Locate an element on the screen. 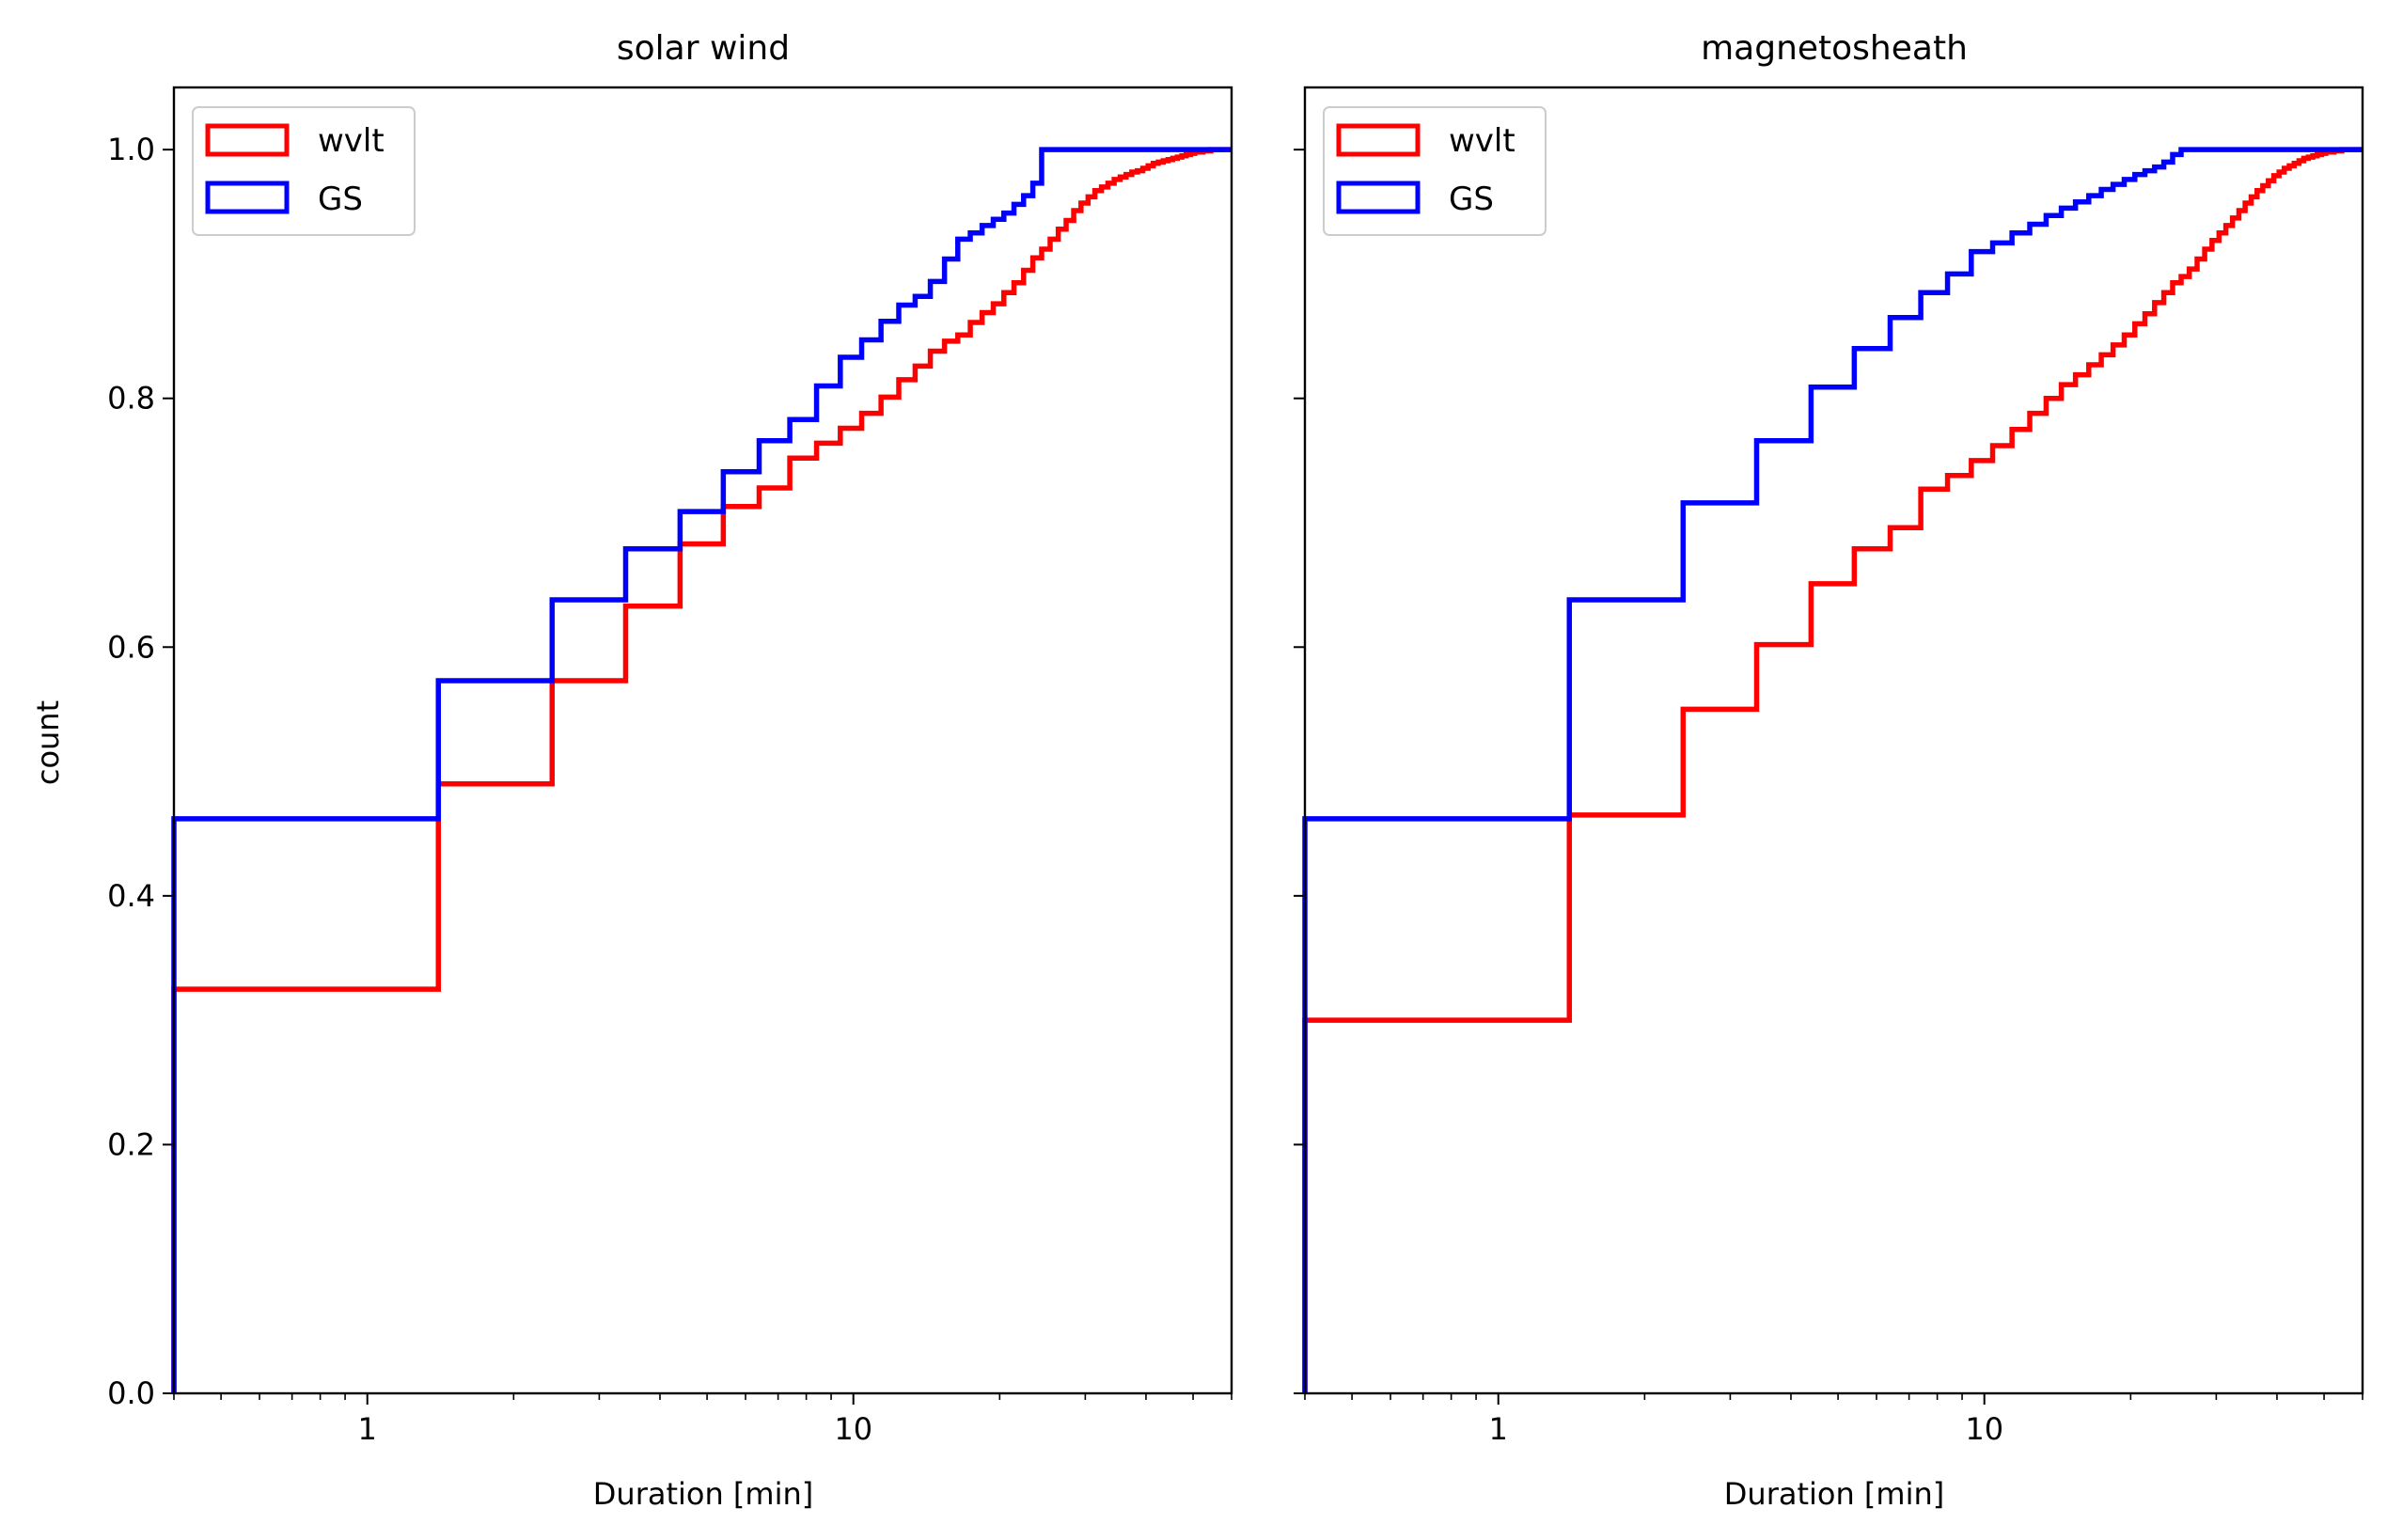 The height and width of the screenshot is (1540, 2387). y-tick-label: 0.6 is located at coordinates (131, 647).